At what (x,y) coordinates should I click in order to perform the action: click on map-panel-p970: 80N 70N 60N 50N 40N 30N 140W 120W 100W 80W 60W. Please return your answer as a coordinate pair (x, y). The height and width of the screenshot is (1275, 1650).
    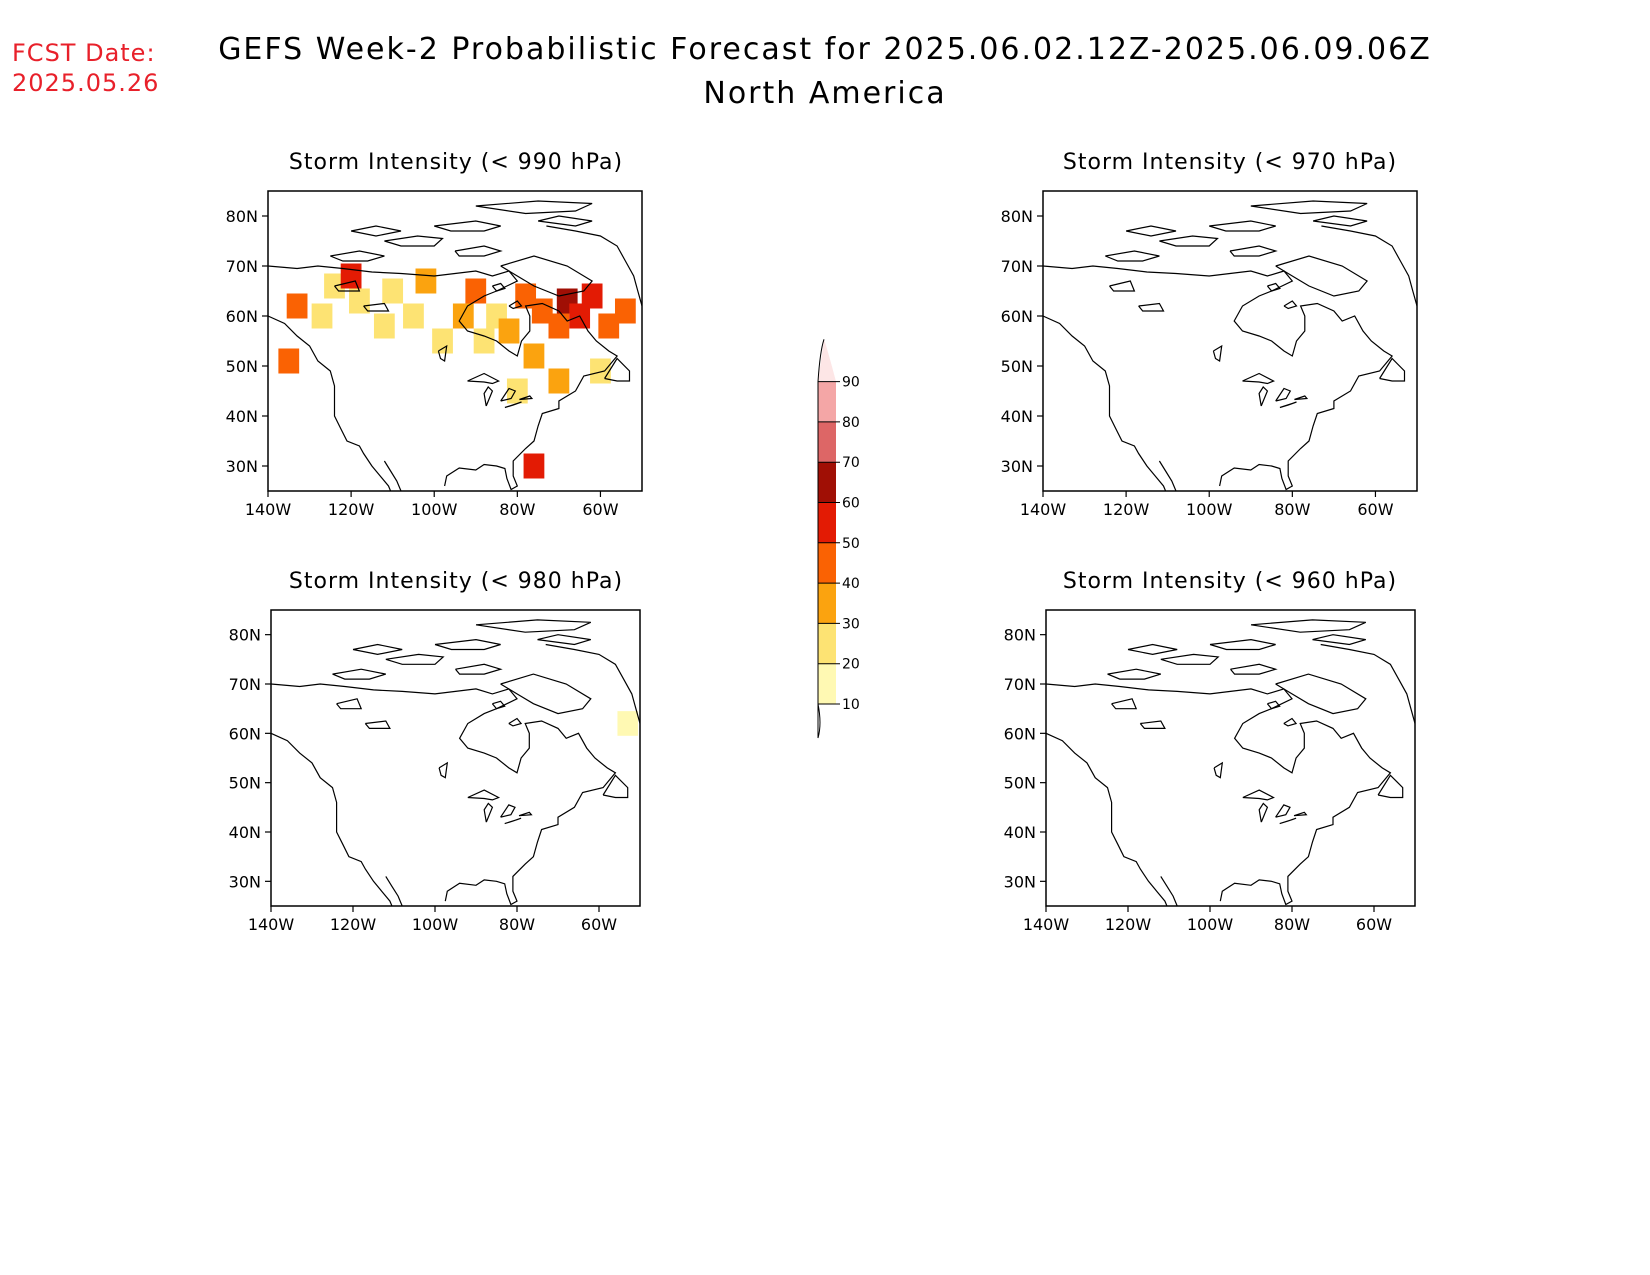
    Looking at the image, I should click on (1209, 354).